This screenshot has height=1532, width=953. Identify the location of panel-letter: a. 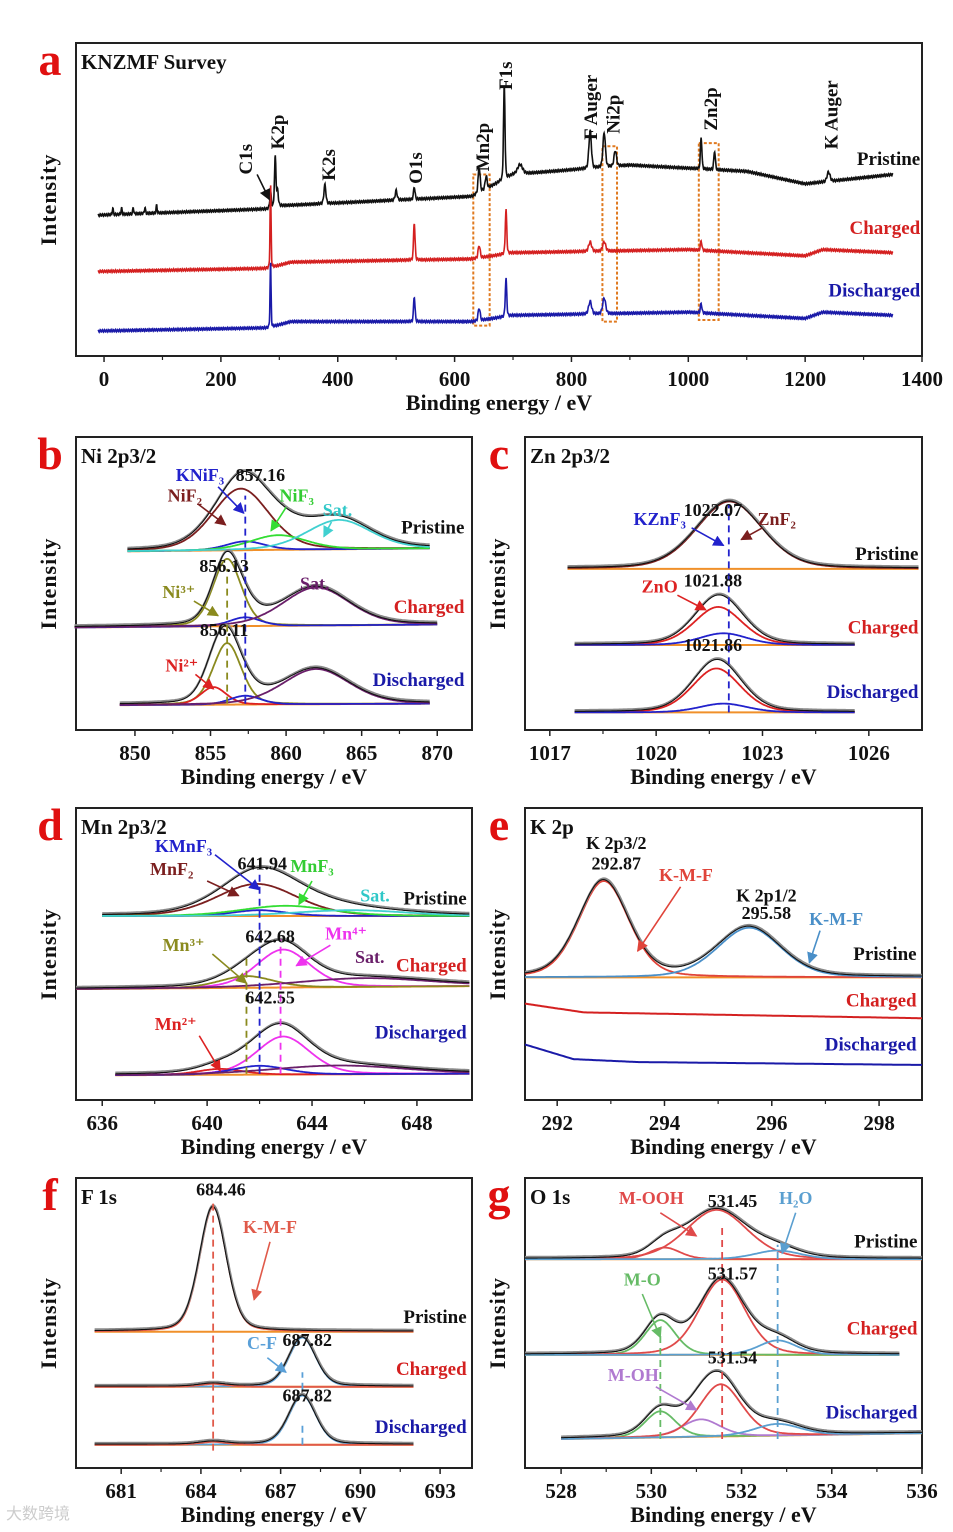
(50, 59).